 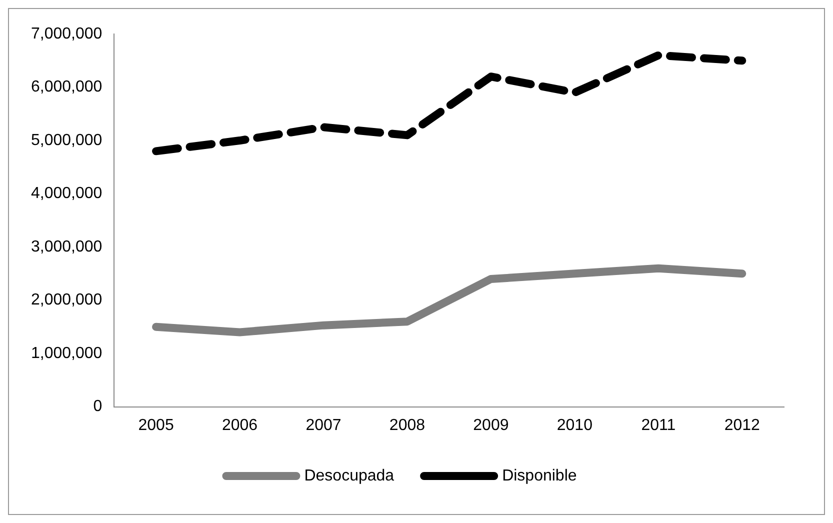 I want to click on x-tick-label: 2011, so click(x=658, y=425).